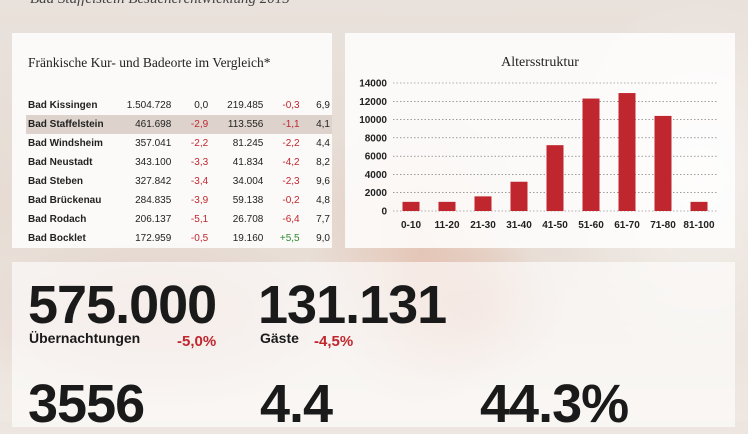 The height and width of the screenshot is (434, 748). What do you see at coordinates (291, 219) in the screenshot?
I see `row-guests-change: -6,4` at bounding box center [291, 219].